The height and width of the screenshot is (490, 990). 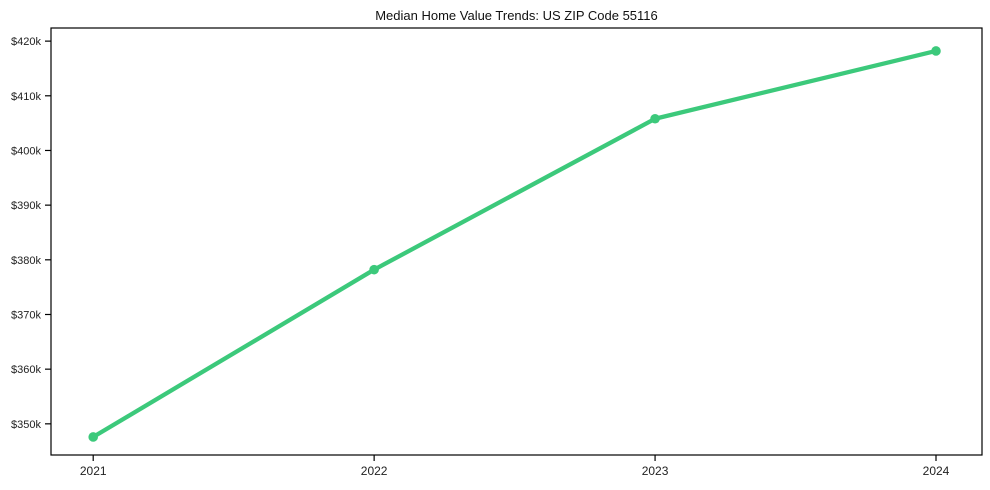 I want to click on data-point-2023, so click(x=655, y=118).